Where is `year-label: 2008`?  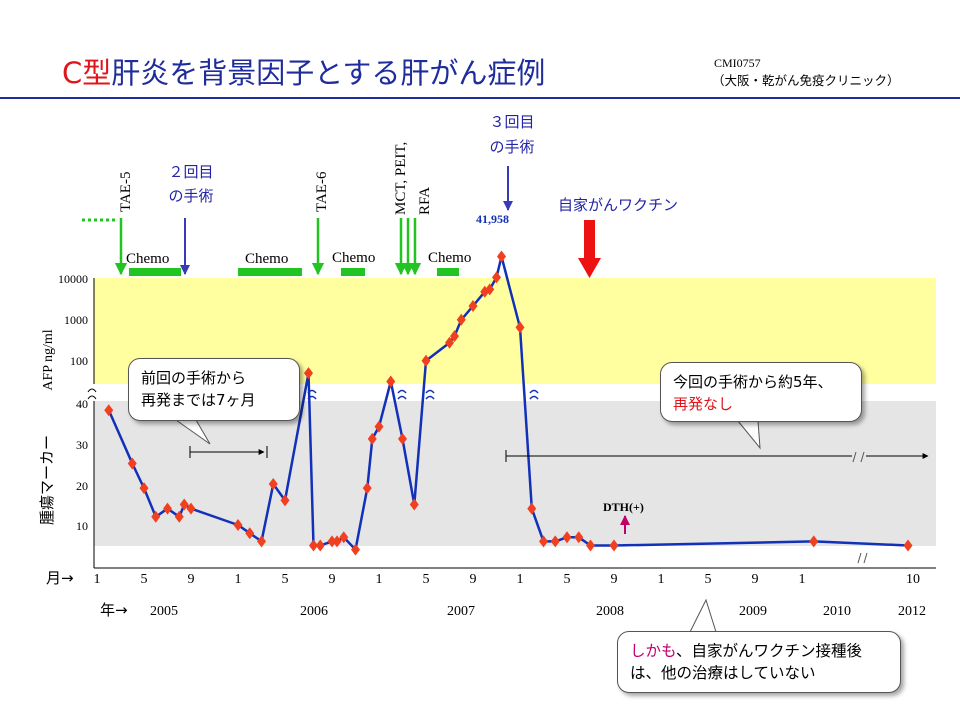
year-label: 2008 is located at coordinates (610, 611).